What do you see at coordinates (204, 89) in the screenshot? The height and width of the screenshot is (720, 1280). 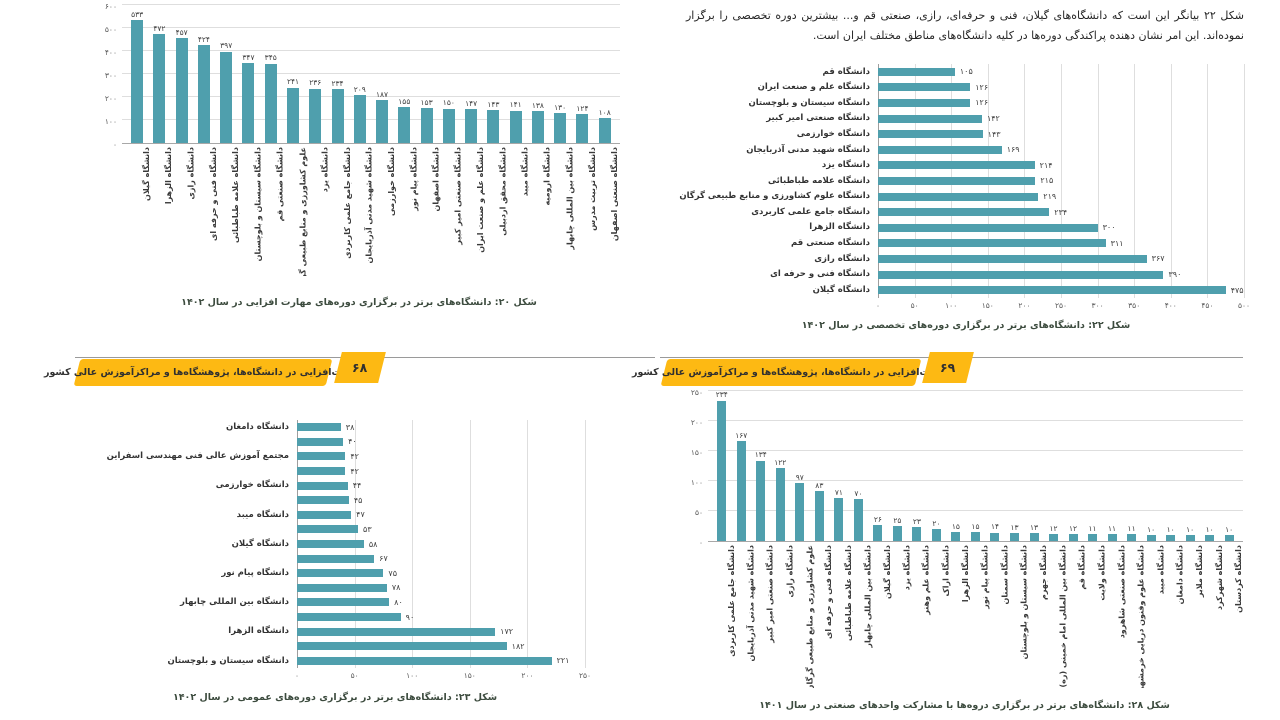 I see `bar-slot: ۴۲۴` at bounding box center [204, 89].